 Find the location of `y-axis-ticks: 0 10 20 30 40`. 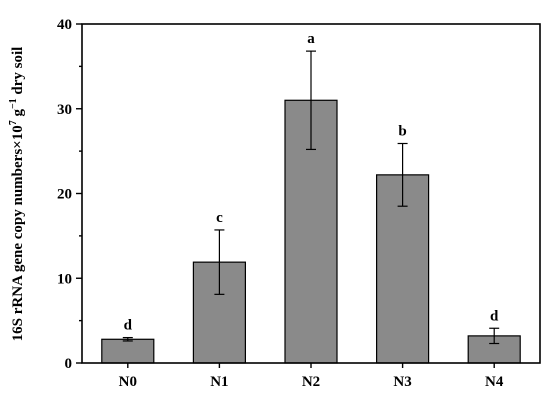

y-axis-ticks: 0 10 20 30 40 is located at coordinates (69, 194).